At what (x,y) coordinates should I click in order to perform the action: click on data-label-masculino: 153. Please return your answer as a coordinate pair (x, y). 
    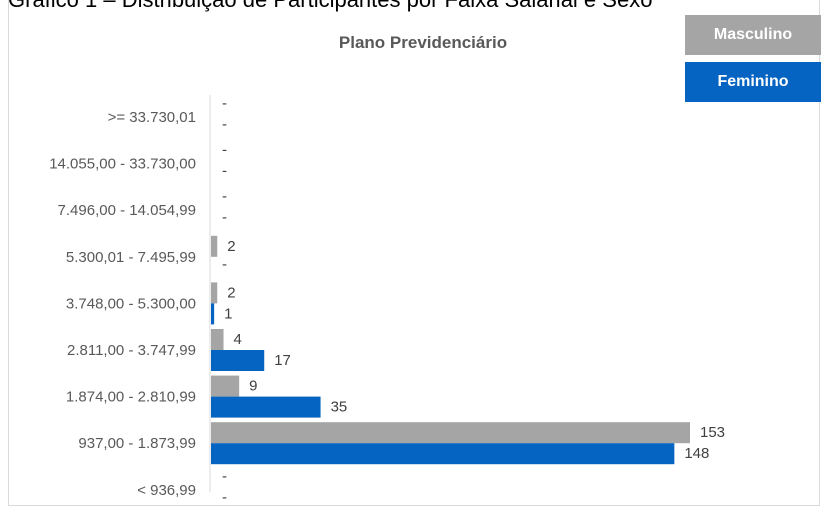
    Looking at the image, I should click on (712, 432).